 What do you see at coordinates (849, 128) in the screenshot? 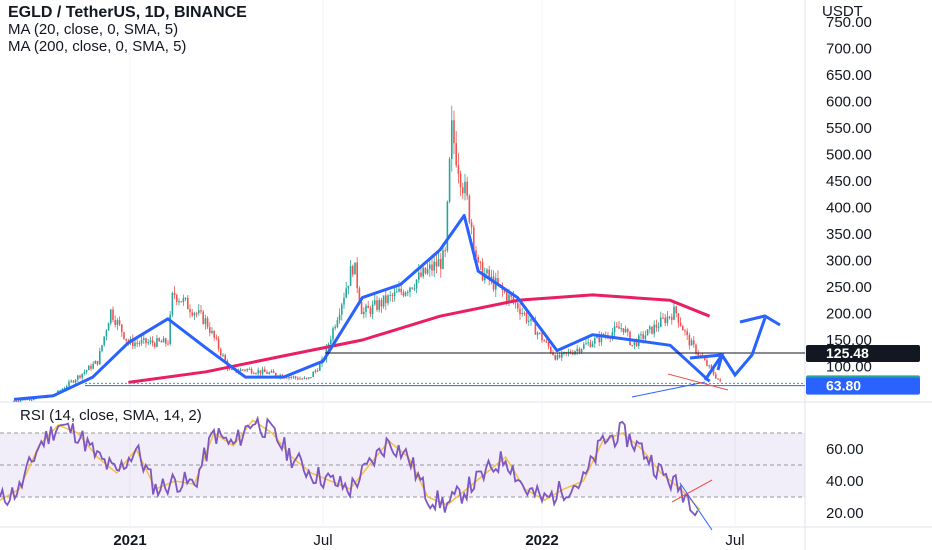
I see `price-tick-label: 550.00` at bounding box center [849, 128].